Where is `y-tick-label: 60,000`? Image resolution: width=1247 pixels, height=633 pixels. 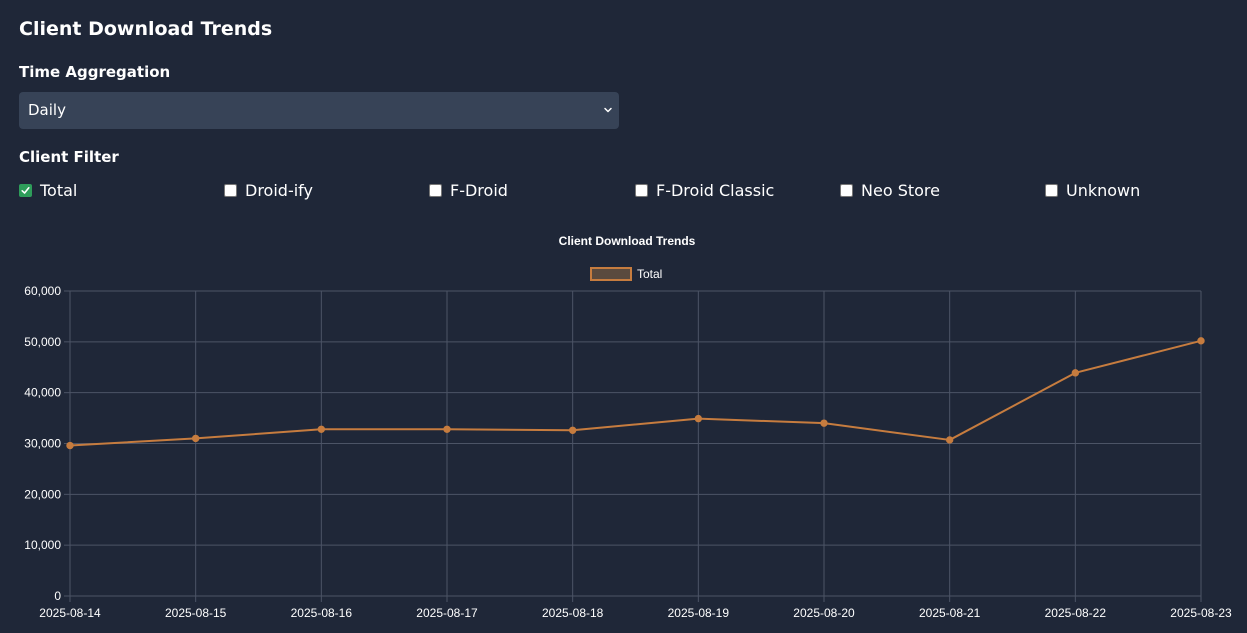
y-tick-label: 60,000 is located at coordinates (42, 291).